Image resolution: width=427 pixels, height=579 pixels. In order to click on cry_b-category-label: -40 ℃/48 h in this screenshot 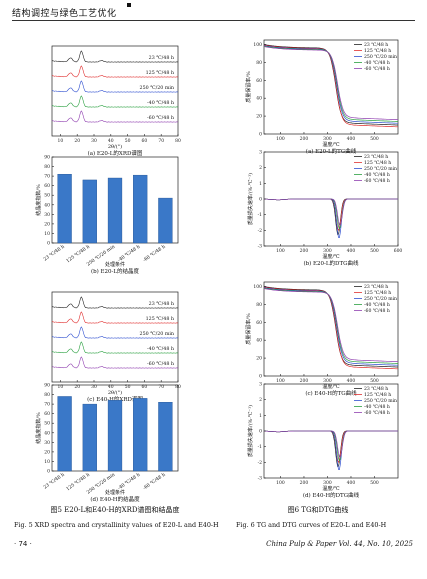, I will do `click(129, 254)`.